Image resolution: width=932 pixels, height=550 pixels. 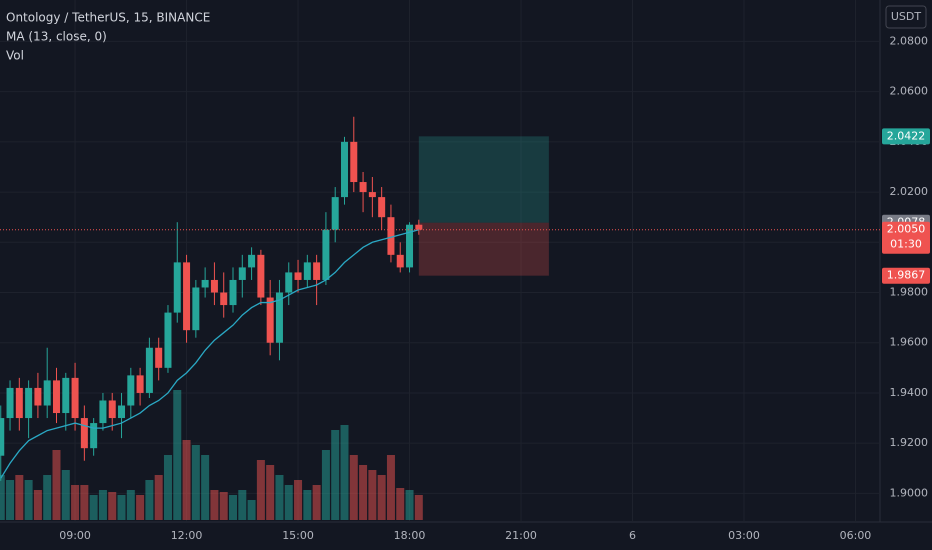 What do you see at coordinates (108, 18) in the screenshot?
I see `chart-title: Ontology / TetherUS, 15, BINANCE` at bounding box center [108, 18].